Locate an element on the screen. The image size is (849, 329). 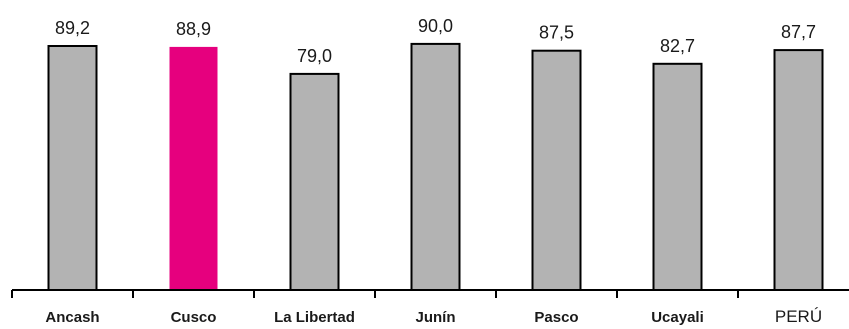
value-label: 88,9 is located at coordinates (193, 29).